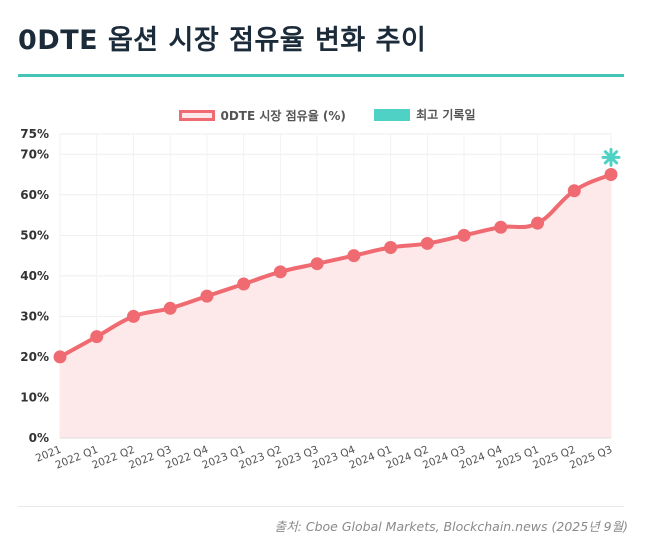 This screenshot has height=537, width=658. Describe the element at coordinates (34, 316) in the screenshot. I see `y-tick-label: 30%` at that location.